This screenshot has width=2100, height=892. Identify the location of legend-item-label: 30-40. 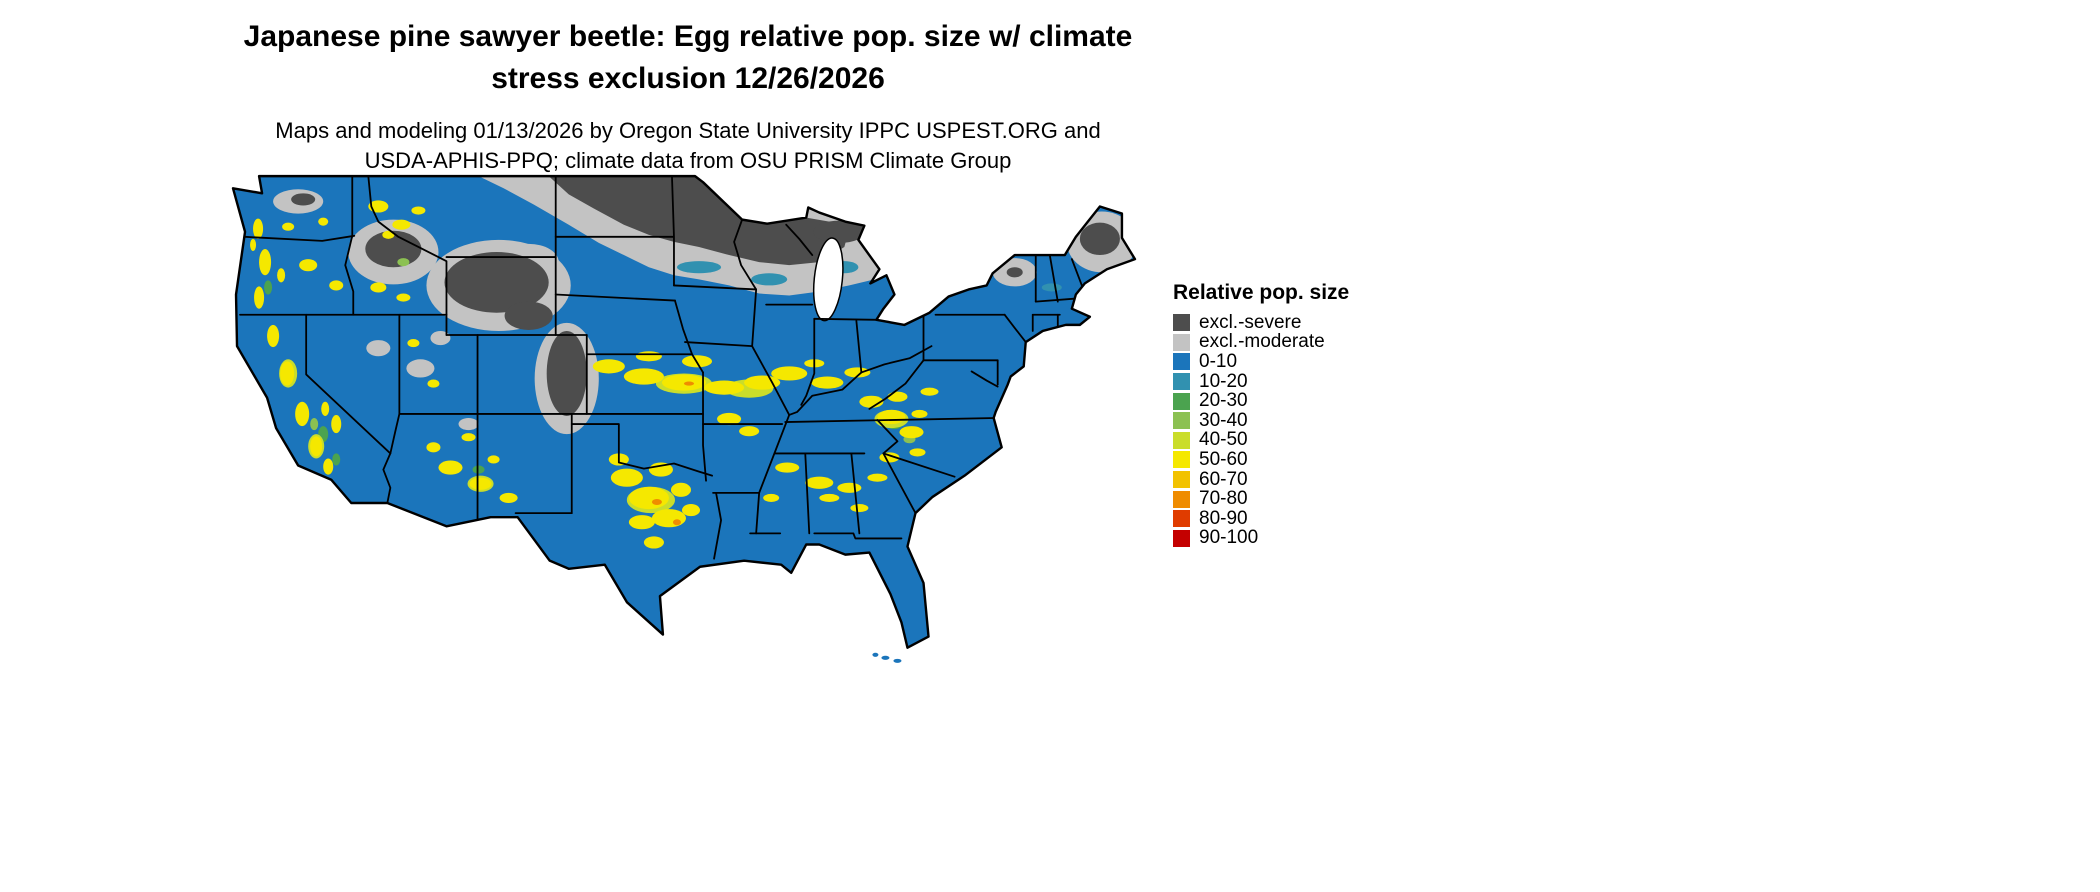
(1223, 420).